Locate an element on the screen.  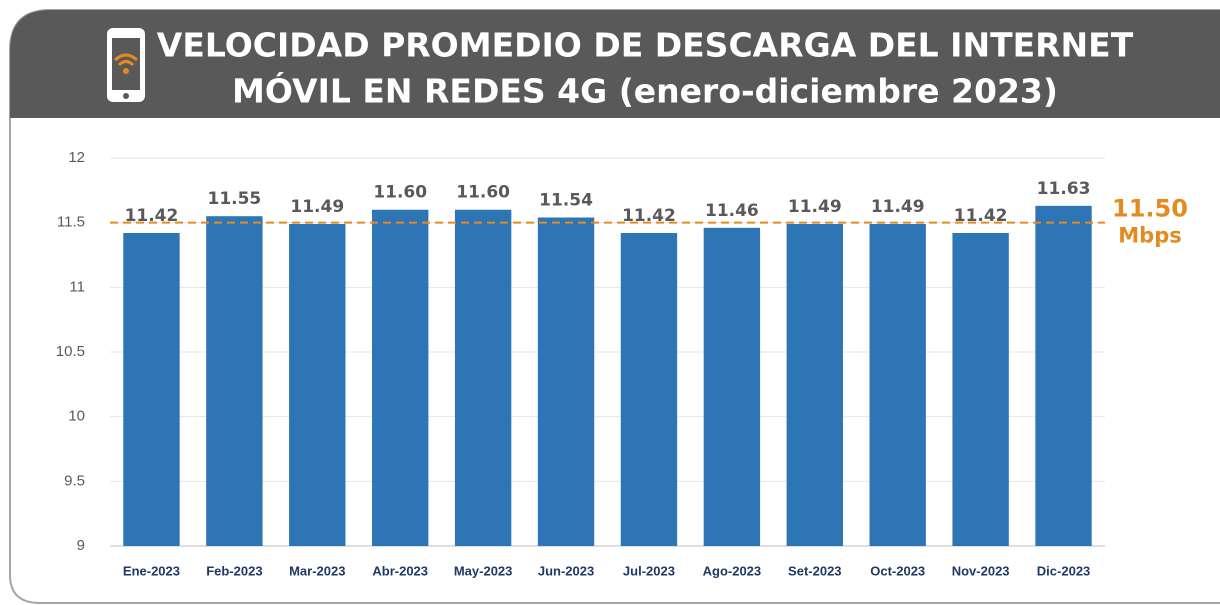
y-tick-label: 11 is located at coordinates (77, 286).